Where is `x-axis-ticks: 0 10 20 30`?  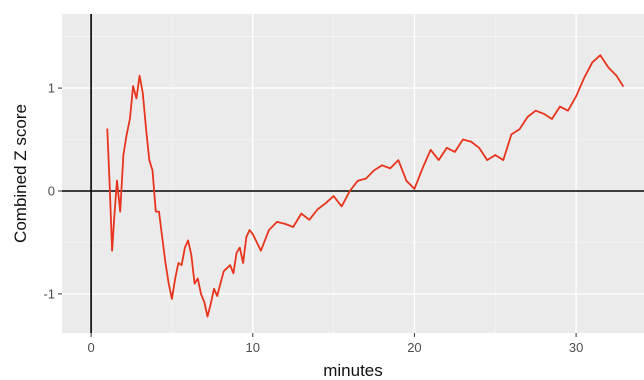
x-axis-ticks: 0 10 20 30 is located at coordinates (335, 344).